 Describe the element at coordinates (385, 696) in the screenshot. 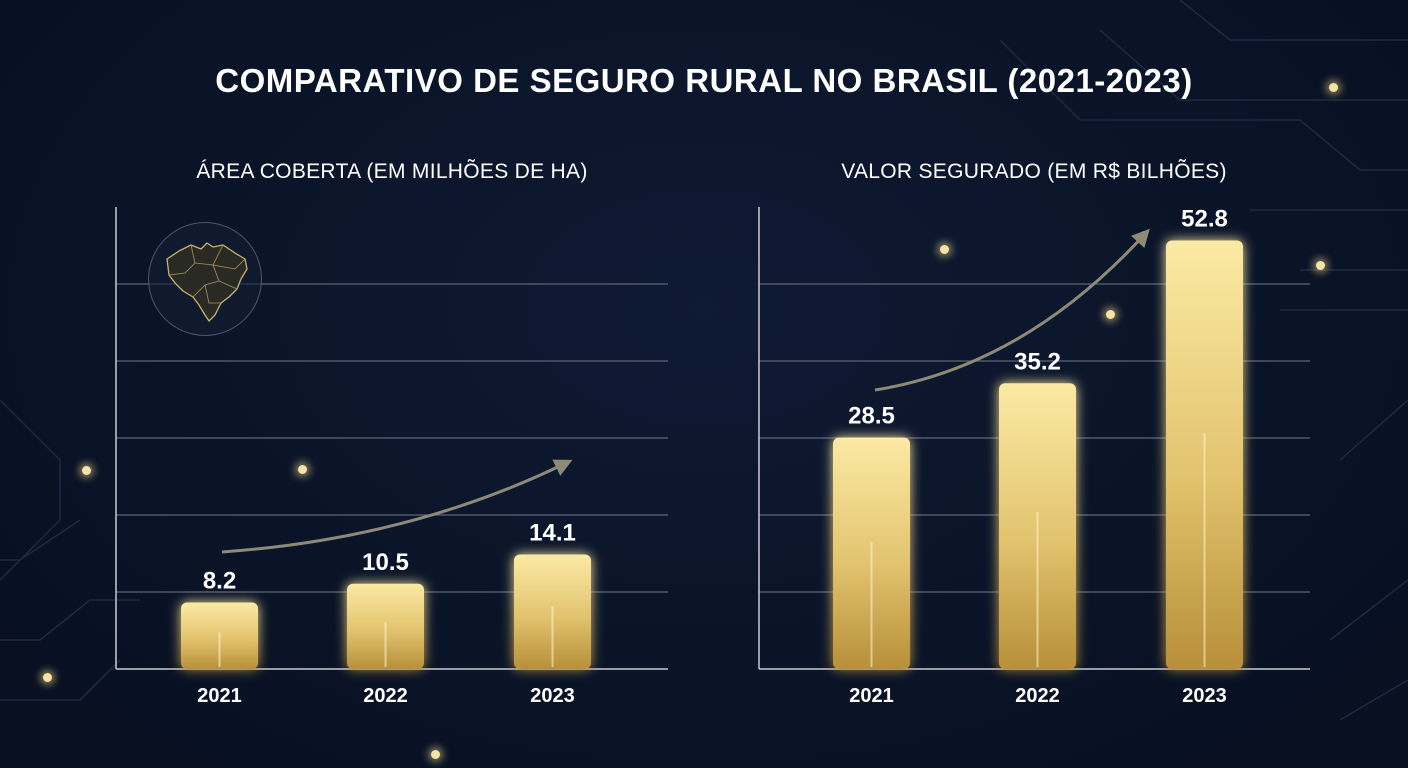

I see `area-category-label: 2022` at that location.